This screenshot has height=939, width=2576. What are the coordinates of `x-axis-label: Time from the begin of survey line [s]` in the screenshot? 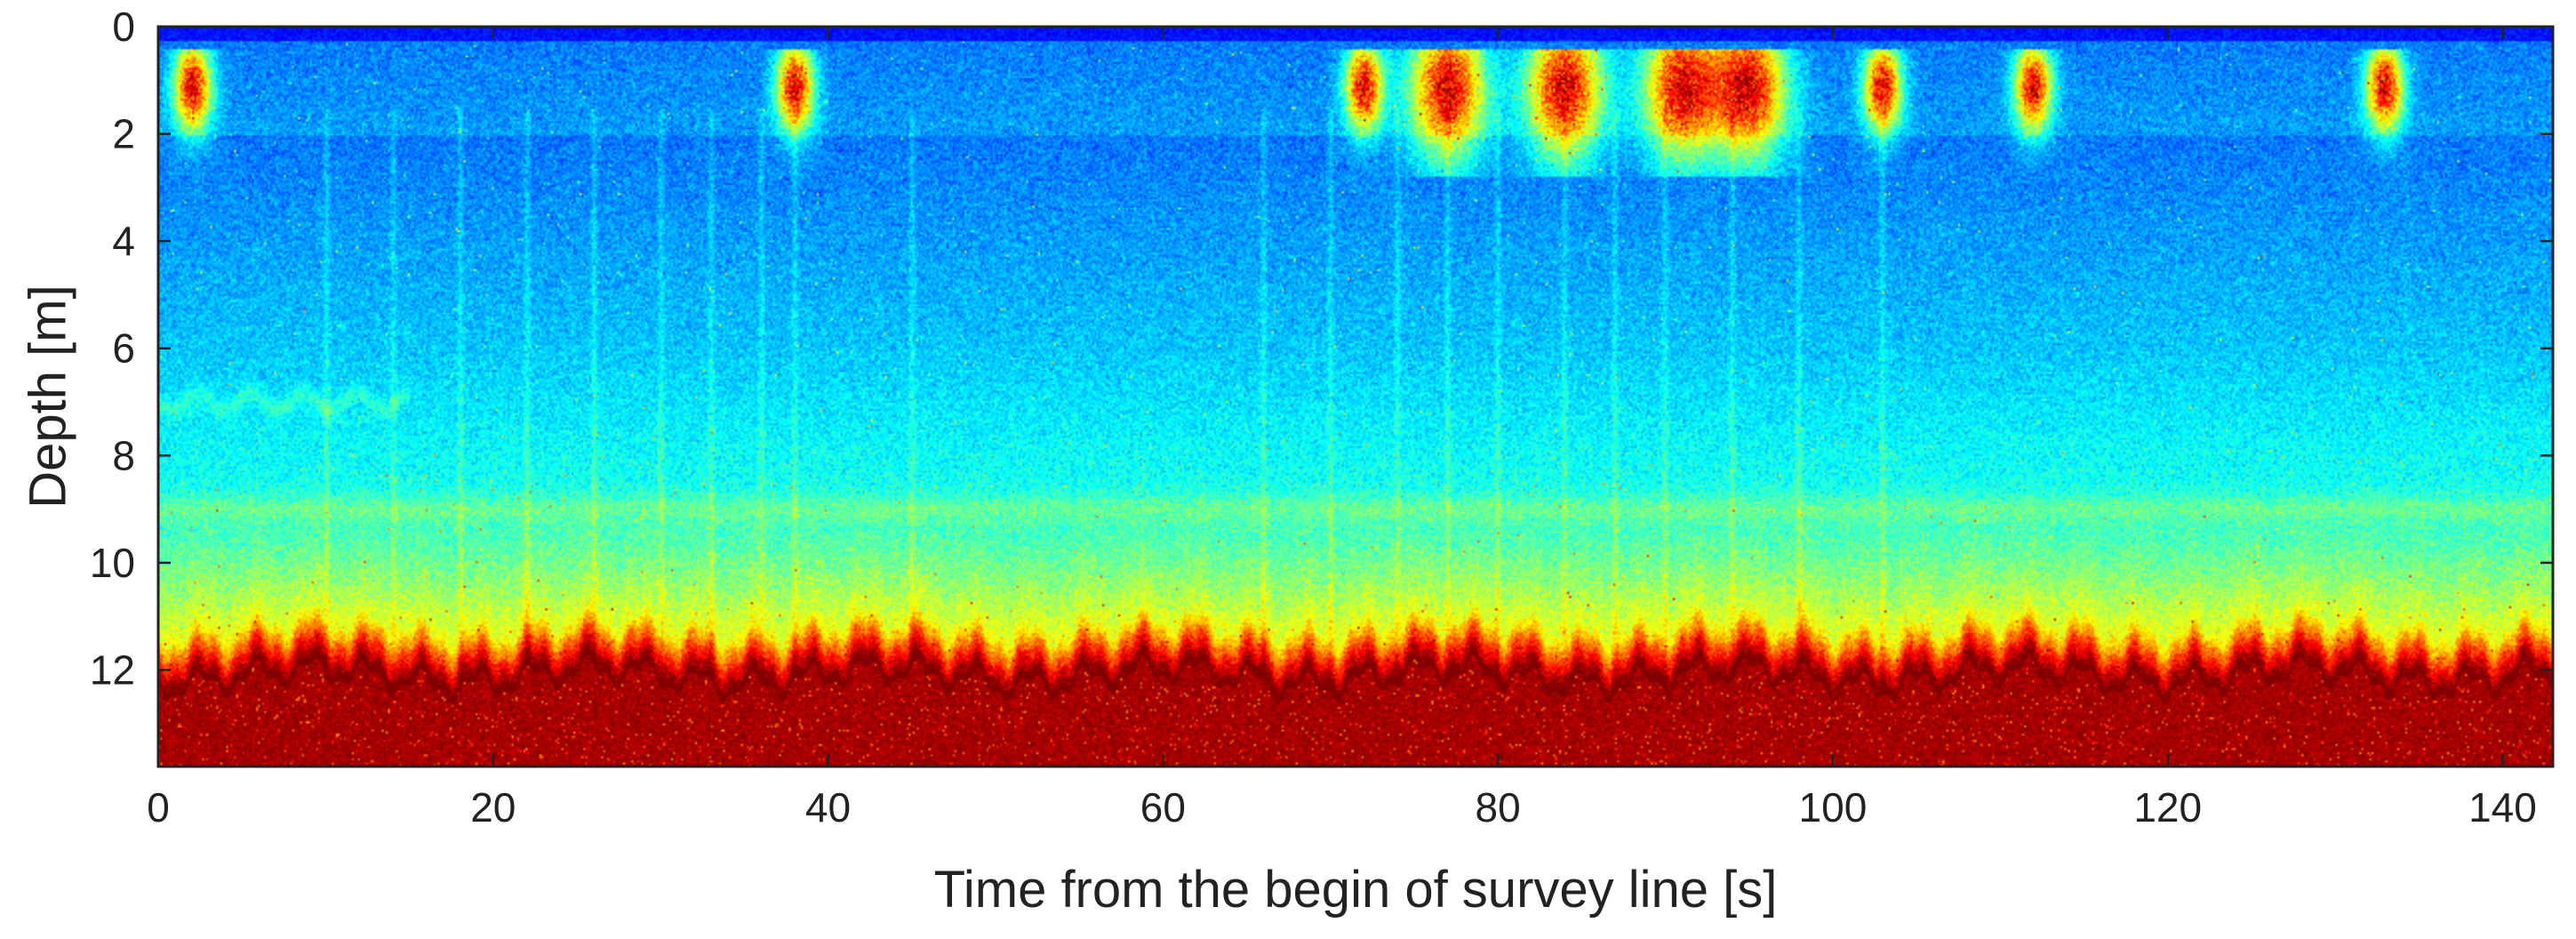 It's located at (1356, 890).